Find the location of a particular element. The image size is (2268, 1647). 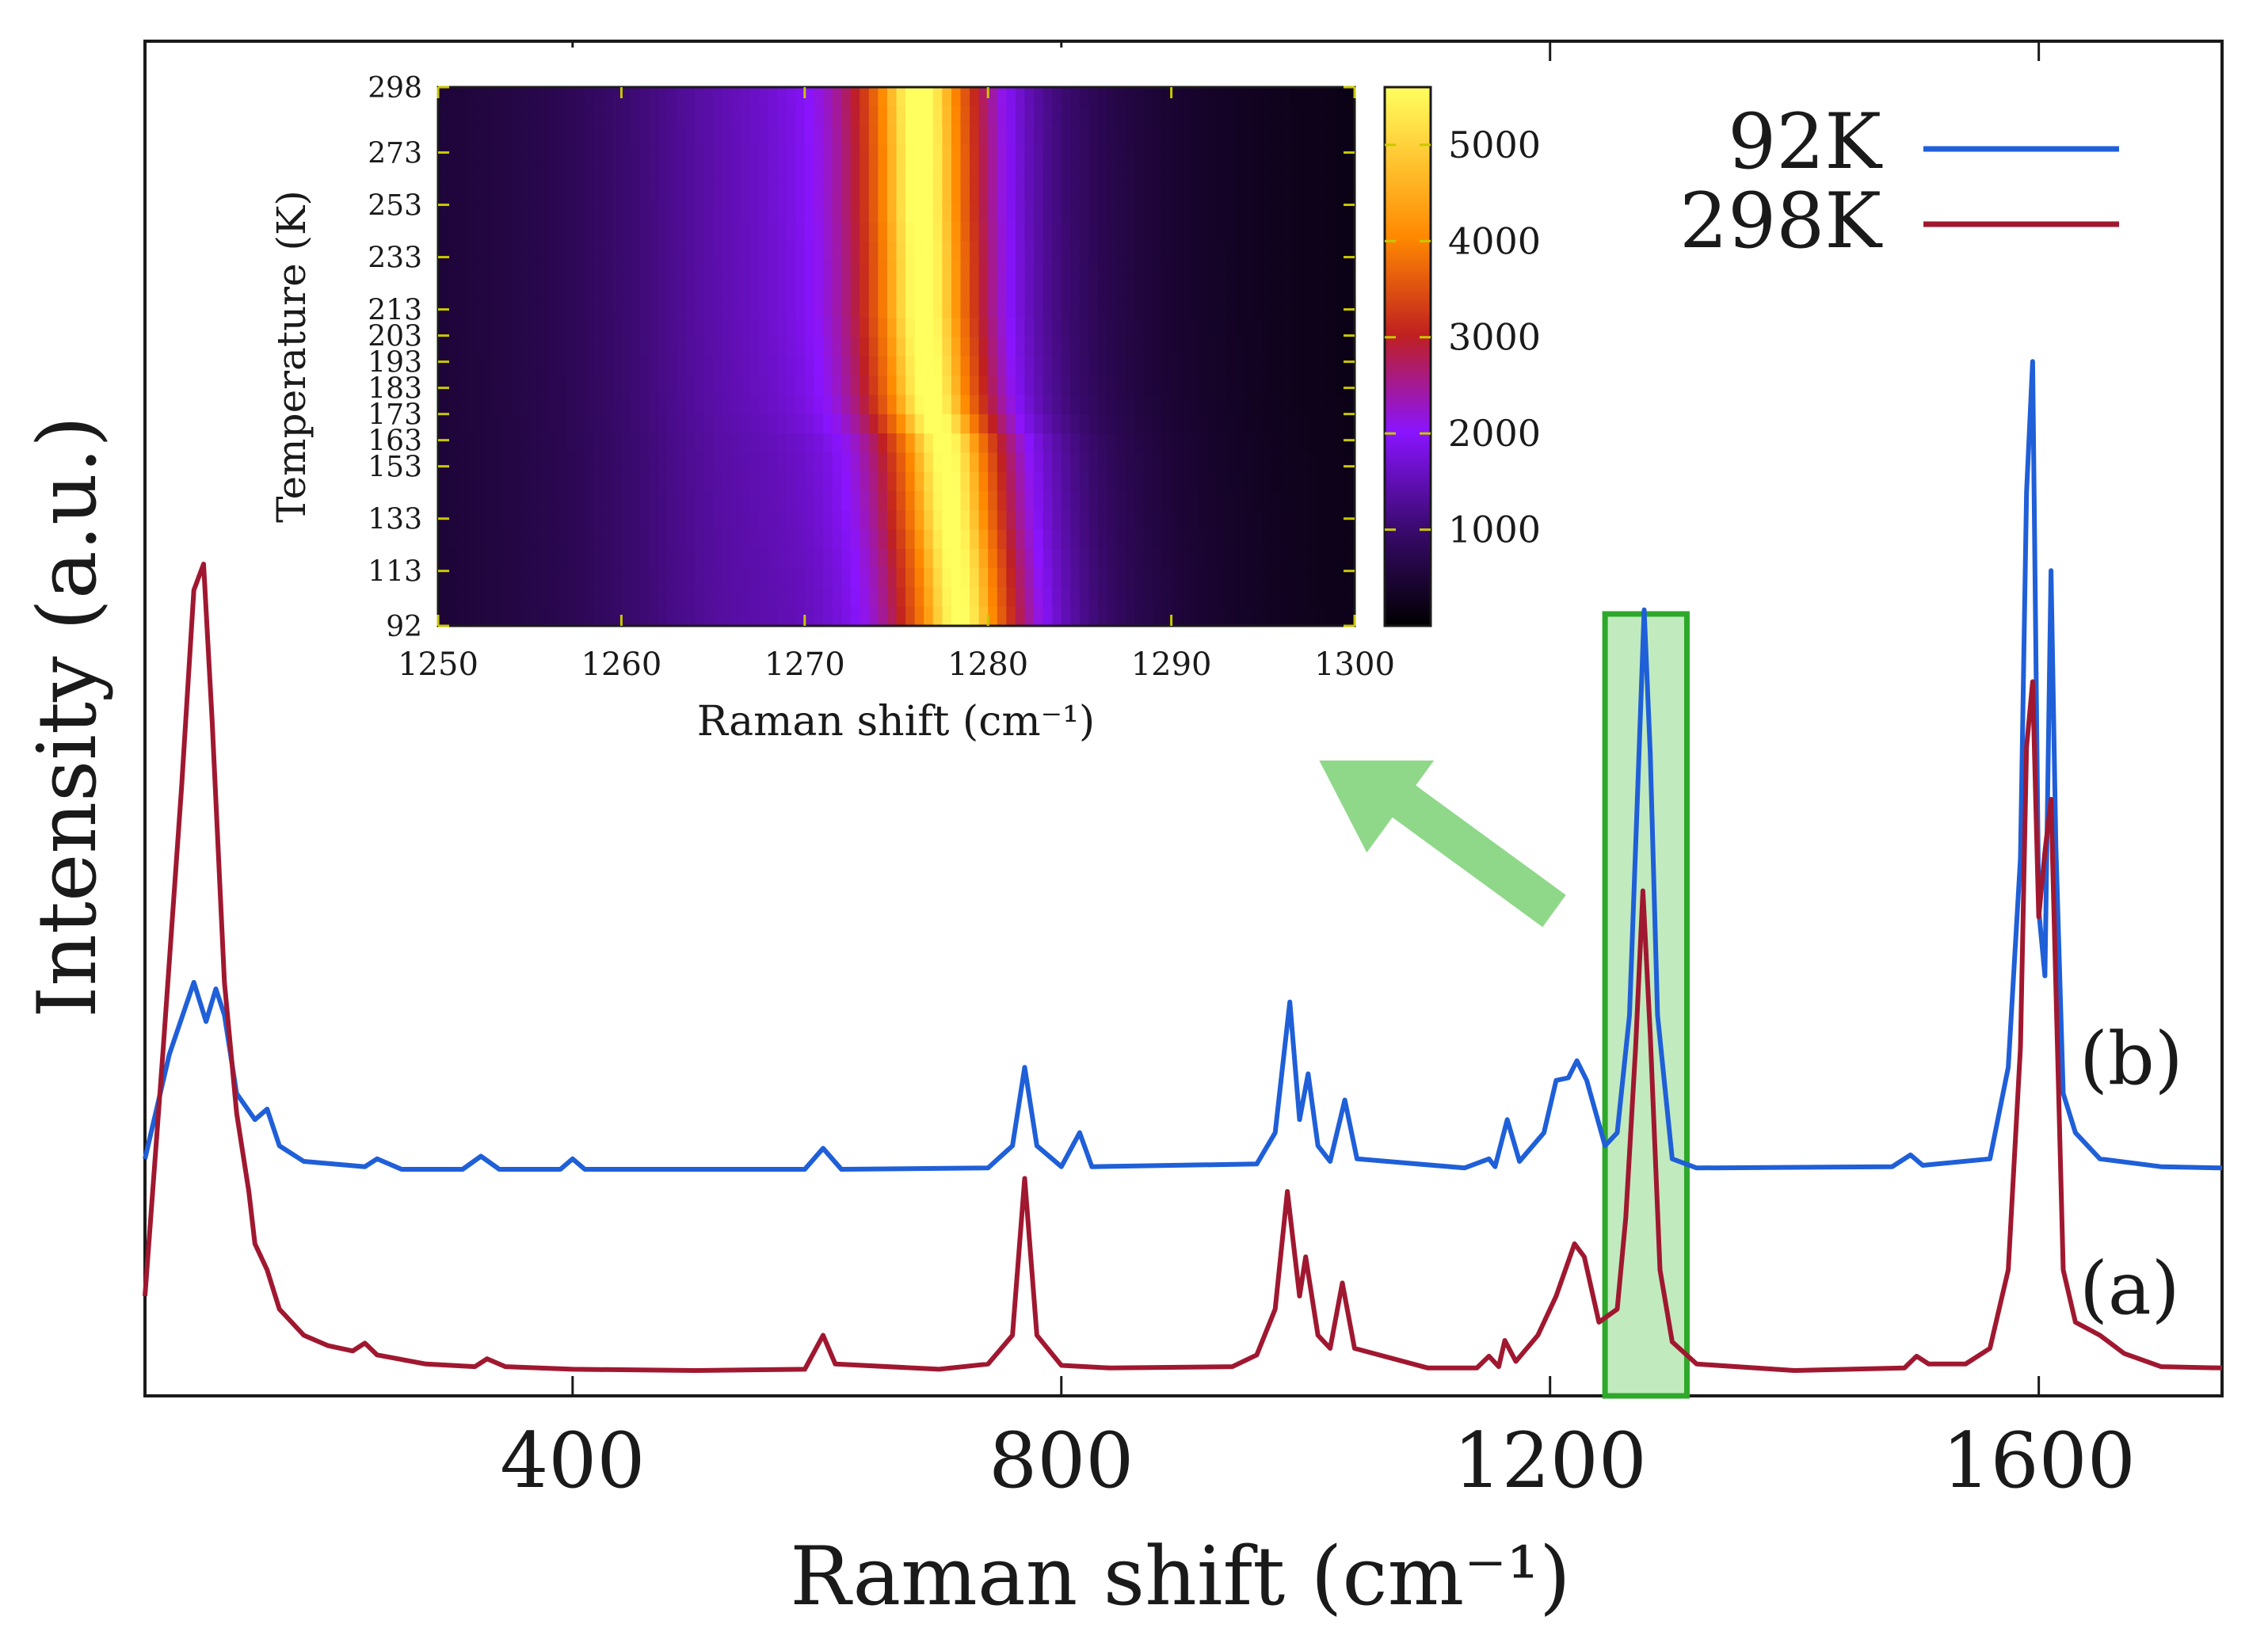

main-x-tick-label: 1600 is located at coordinates (2039, 1461).